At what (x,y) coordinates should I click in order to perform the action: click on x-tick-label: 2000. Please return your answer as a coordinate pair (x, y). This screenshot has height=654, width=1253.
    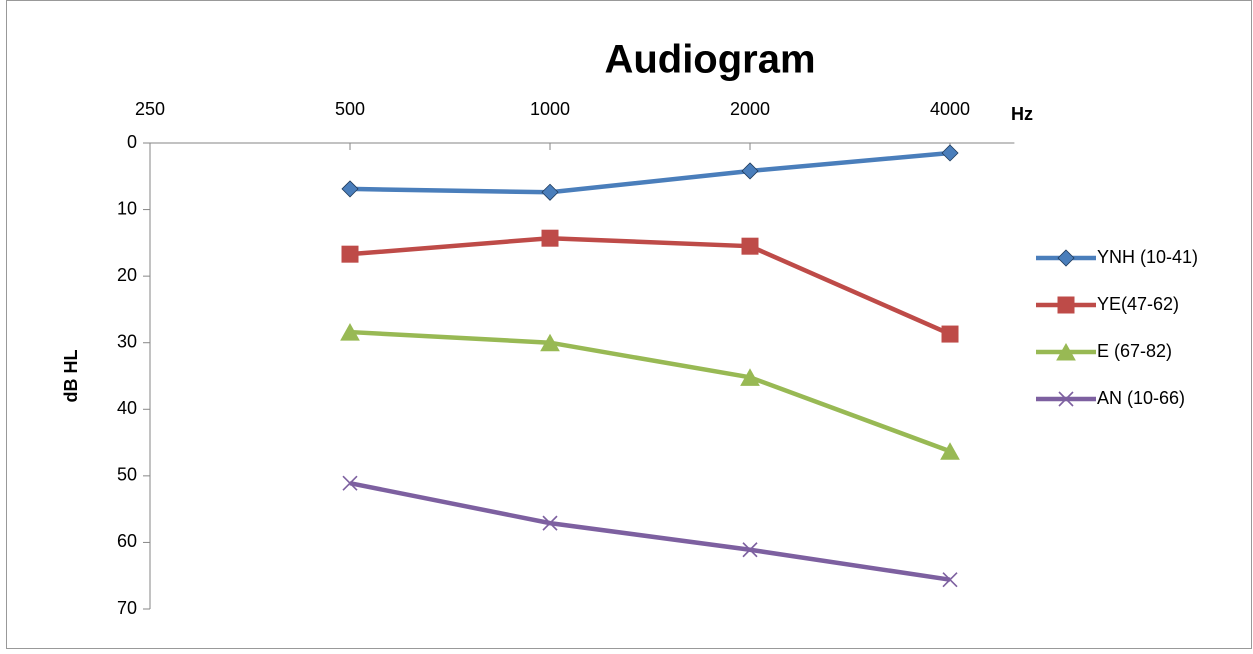
    Looking at the image, I should click on (750, 109).